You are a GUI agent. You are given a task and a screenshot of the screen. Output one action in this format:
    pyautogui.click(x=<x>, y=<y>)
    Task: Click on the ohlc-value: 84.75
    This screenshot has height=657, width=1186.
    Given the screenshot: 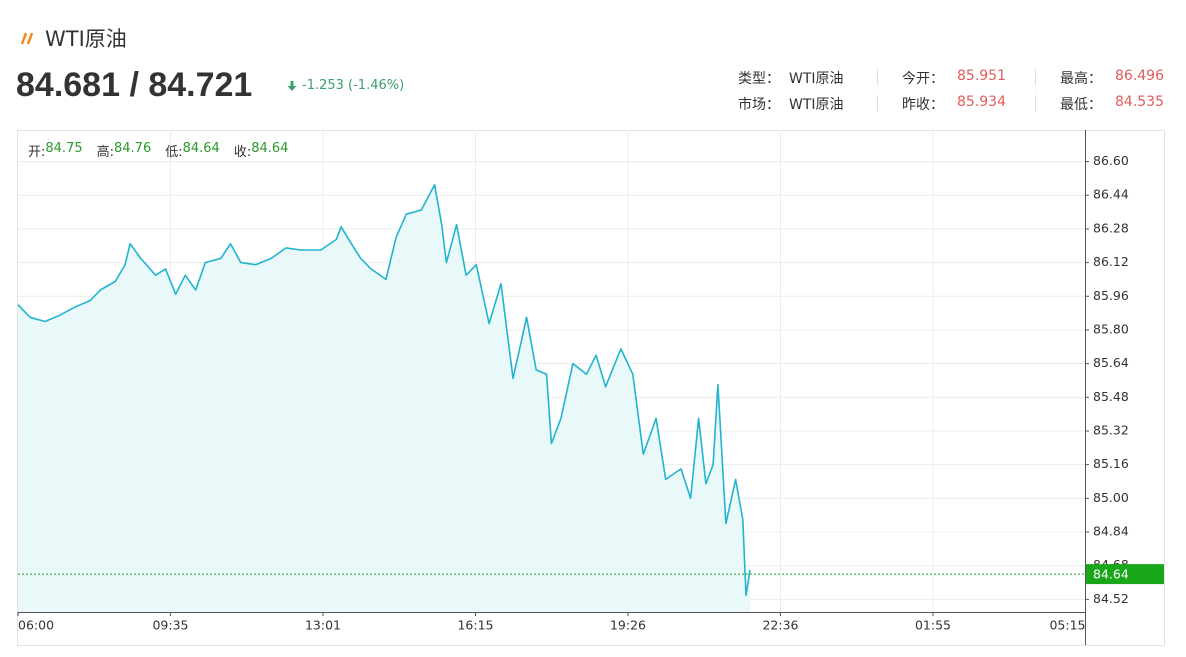 What is the action you would take?
    pyautogui.click(x=64, y=148)
    